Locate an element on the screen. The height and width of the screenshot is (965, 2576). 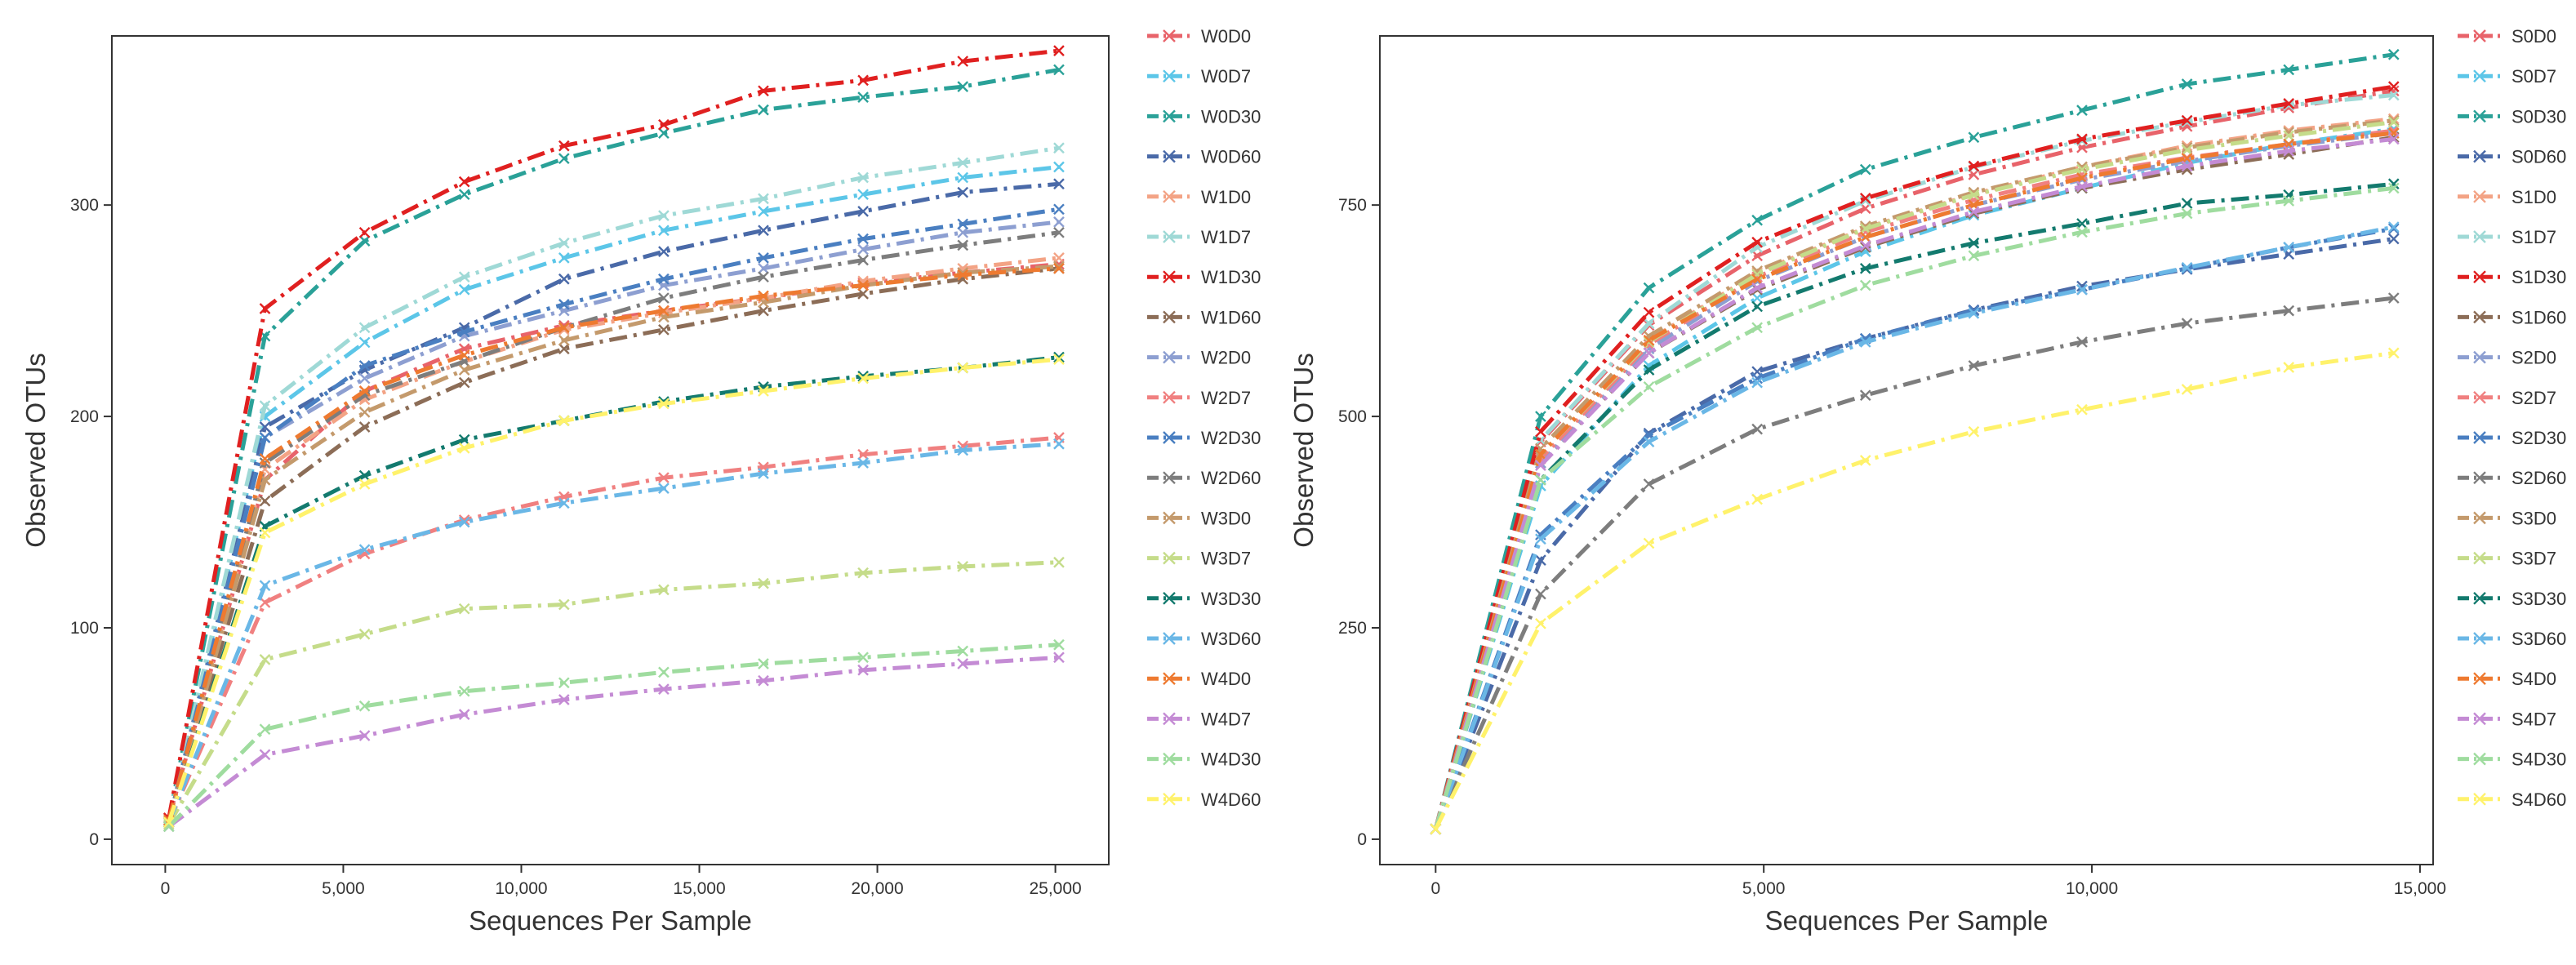
legend-label: W3D60 is located at coordinates (1231, 639).